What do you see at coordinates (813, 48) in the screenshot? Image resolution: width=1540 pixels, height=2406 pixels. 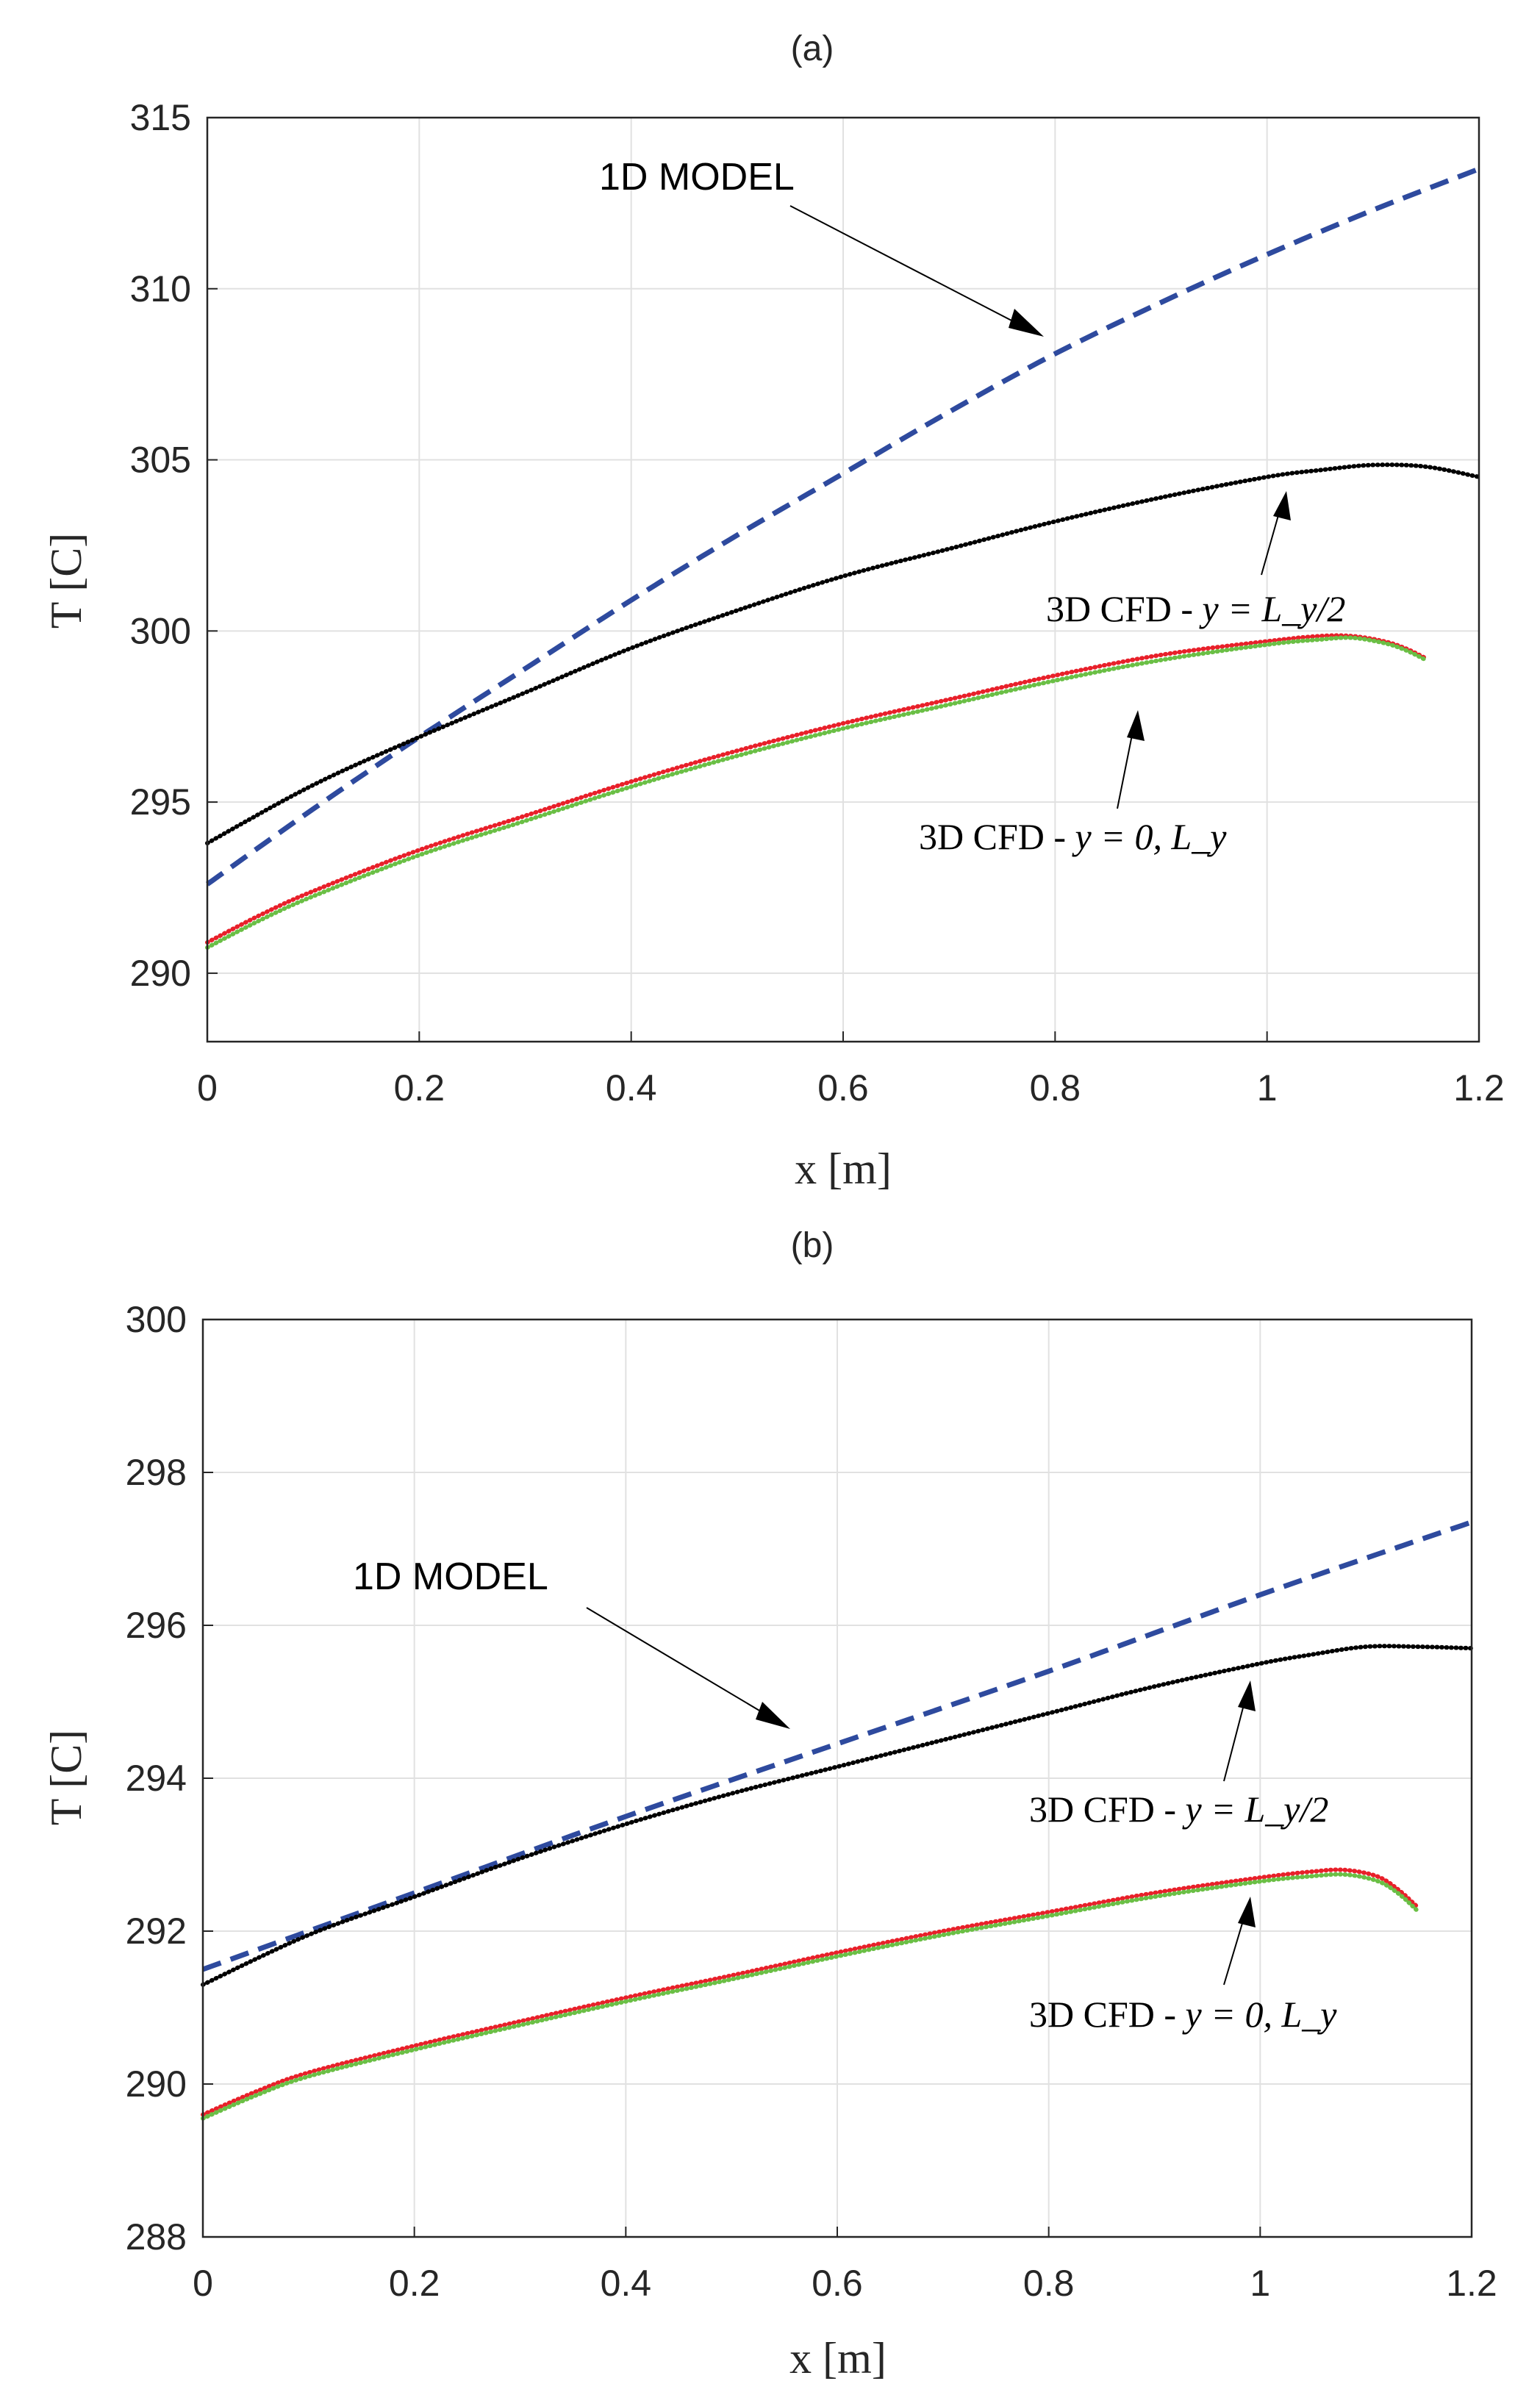 I see `panel-a-title: (a)` at bounding box center [813, 48].